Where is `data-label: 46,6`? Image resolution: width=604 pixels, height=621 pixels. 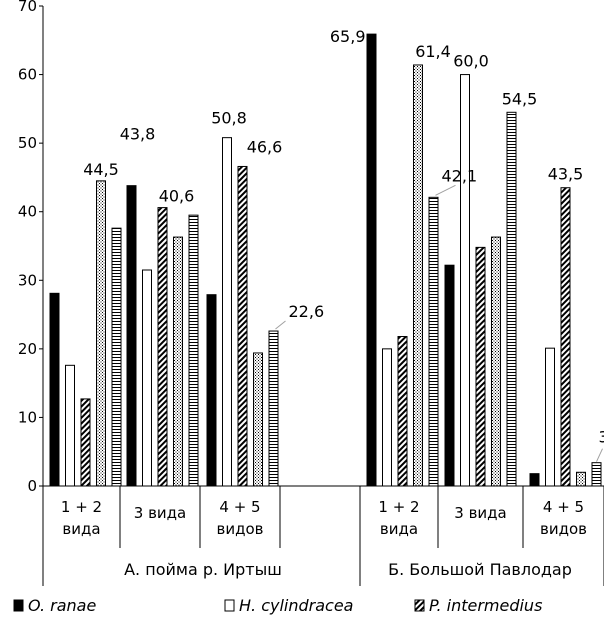 data-label: 46,6 is located at coordinates (265, 146).